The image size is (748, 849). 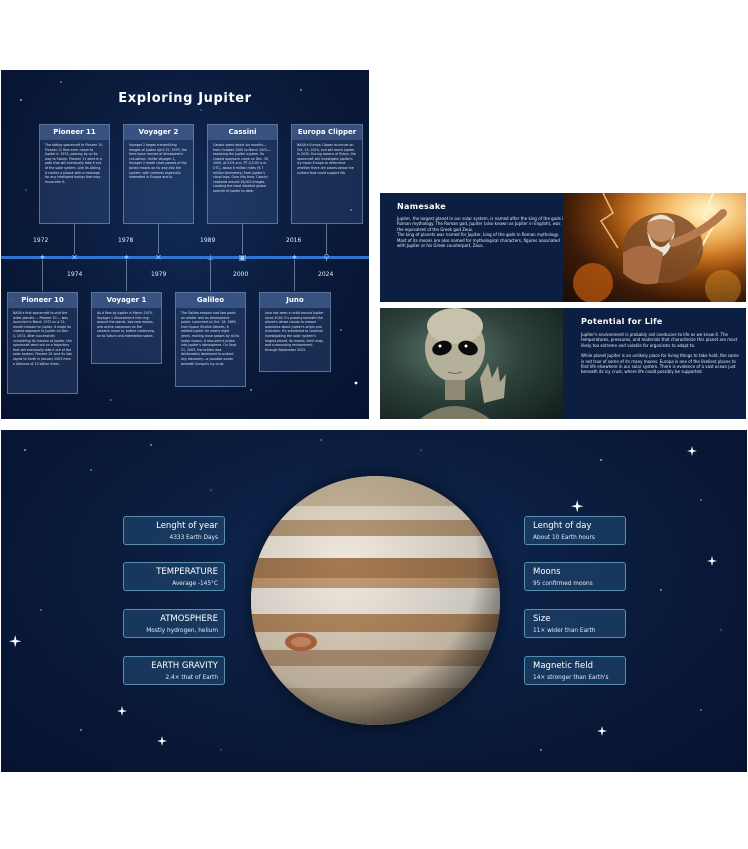 What do you see at coordinates (571, 678) in the screenshot?
I see `fact-value: 14× stronger than Earth's` at bounding box center [571, 678].